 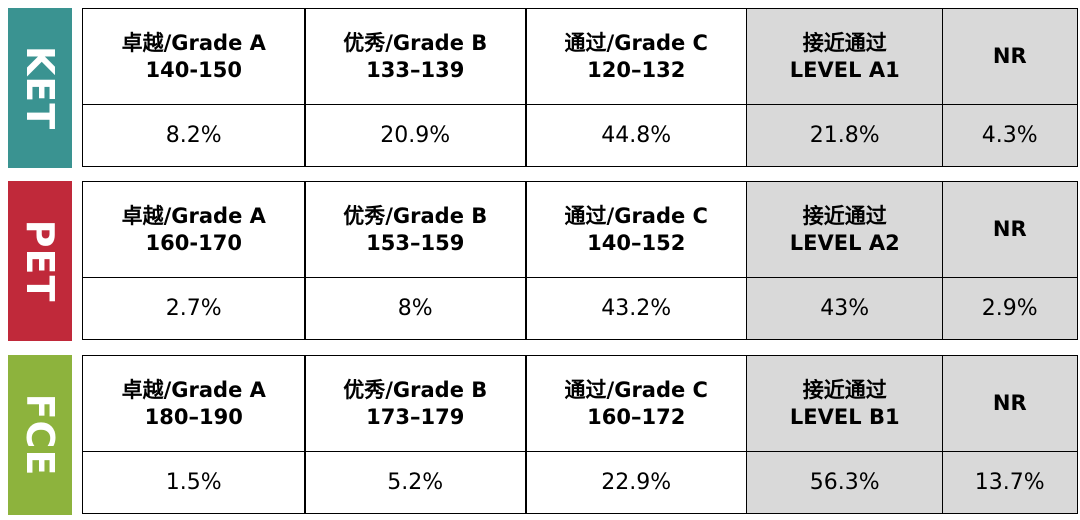 I want to click on header-text: 120–132, so click(x=636, y=69).